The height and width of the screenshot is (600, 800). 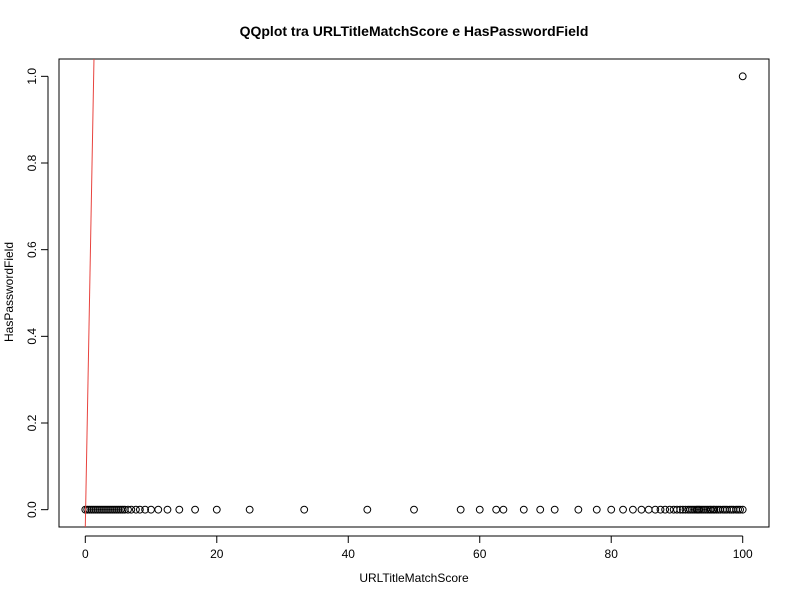 What do you see at coordinates (32, 76) in the screenshot?
I see `y-tick-label: 1.0` at bounding box center [32, 76].